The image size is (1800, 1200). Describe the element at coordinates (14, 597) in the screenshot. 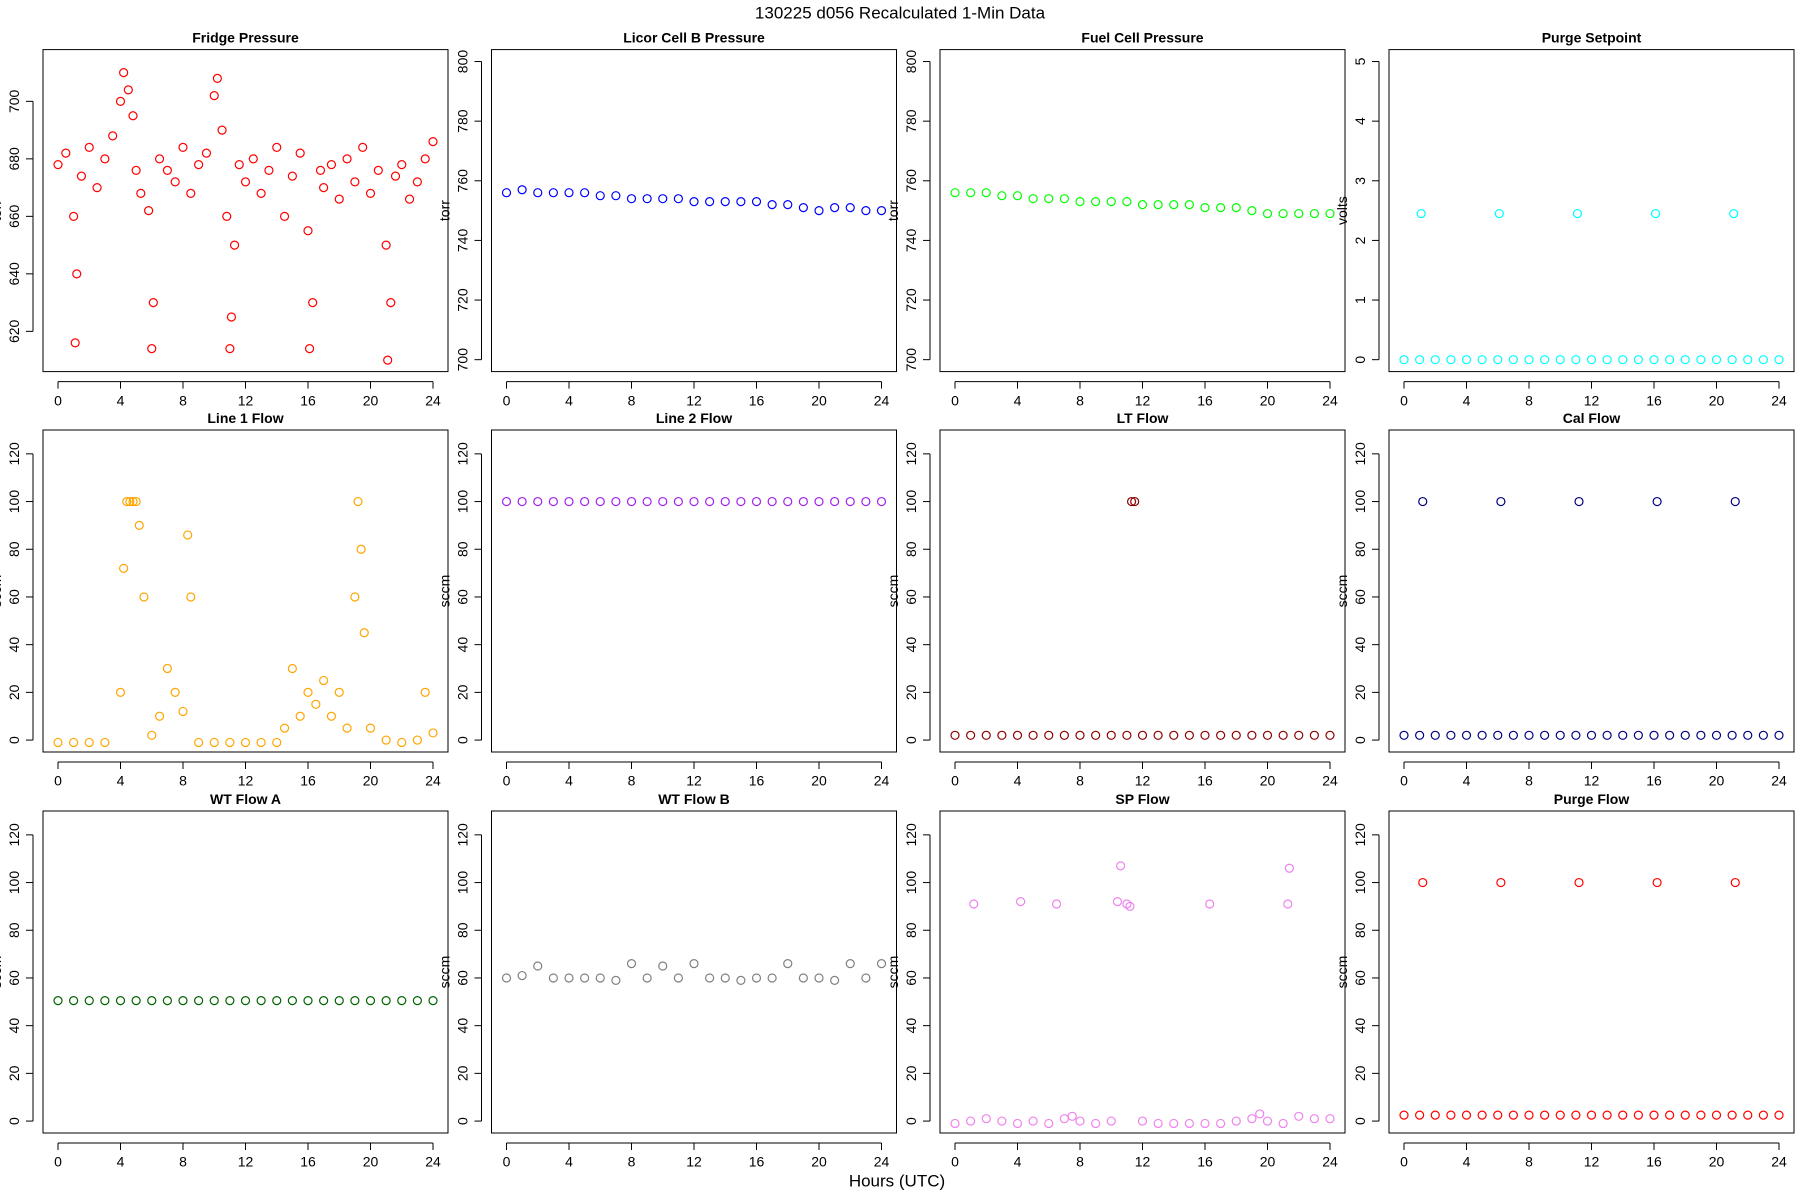

I see `y-tick-label: 60` at that location.